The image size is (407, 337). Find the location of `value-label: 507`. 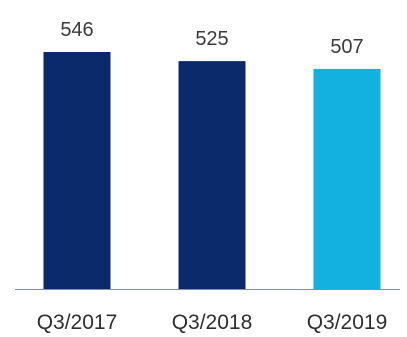

value-label: 507 is located at coordinates (346, 47).